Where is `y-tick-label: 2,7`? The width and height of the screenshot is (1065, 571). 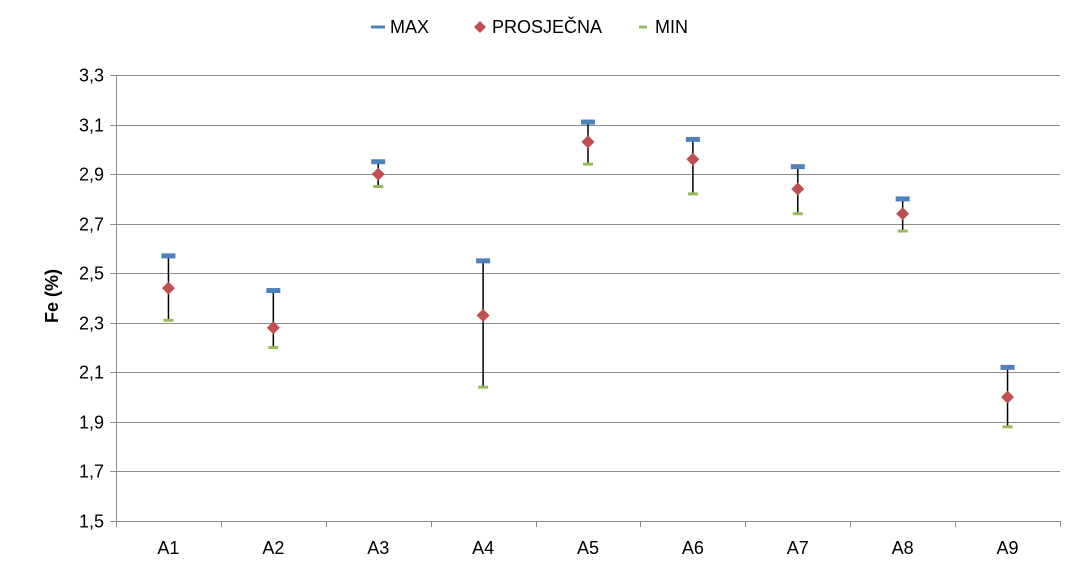
y-tick-label: 2,7 is located at coordinates (91, 225).